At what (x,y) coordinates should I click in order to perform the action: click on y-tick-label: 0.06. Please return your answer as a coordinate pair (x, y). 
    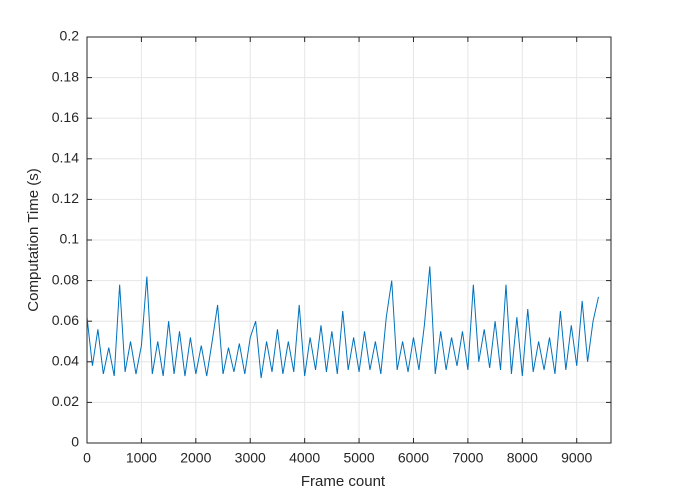
    Looking at the image, I should click on (65, 320).